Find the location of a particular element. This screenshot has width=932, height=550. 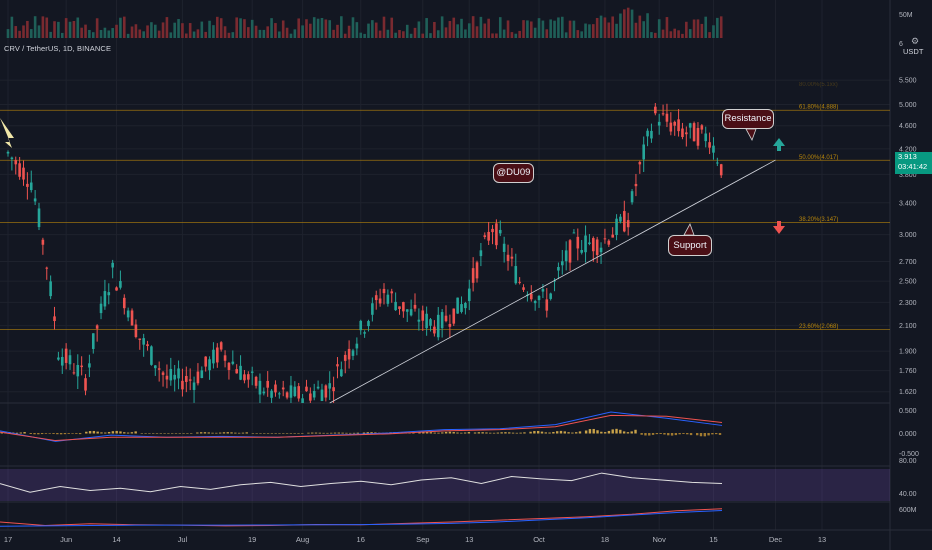

green-up-arrow-icon is located at coordinates (779, 144).